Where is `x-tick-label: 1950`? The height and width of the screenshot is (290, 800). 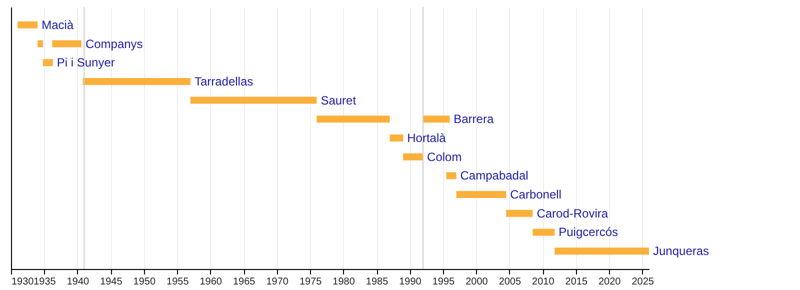 x-tick-label: 1950 is located at coordinates (144, 282).